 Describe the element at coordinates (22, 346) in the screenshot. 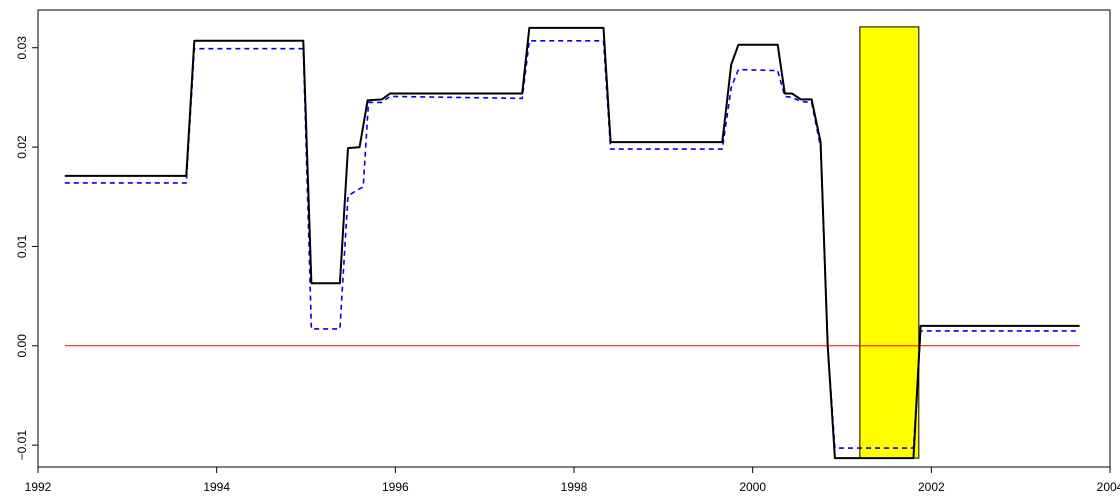

I see `y-tick-label: 0.00` at that location.